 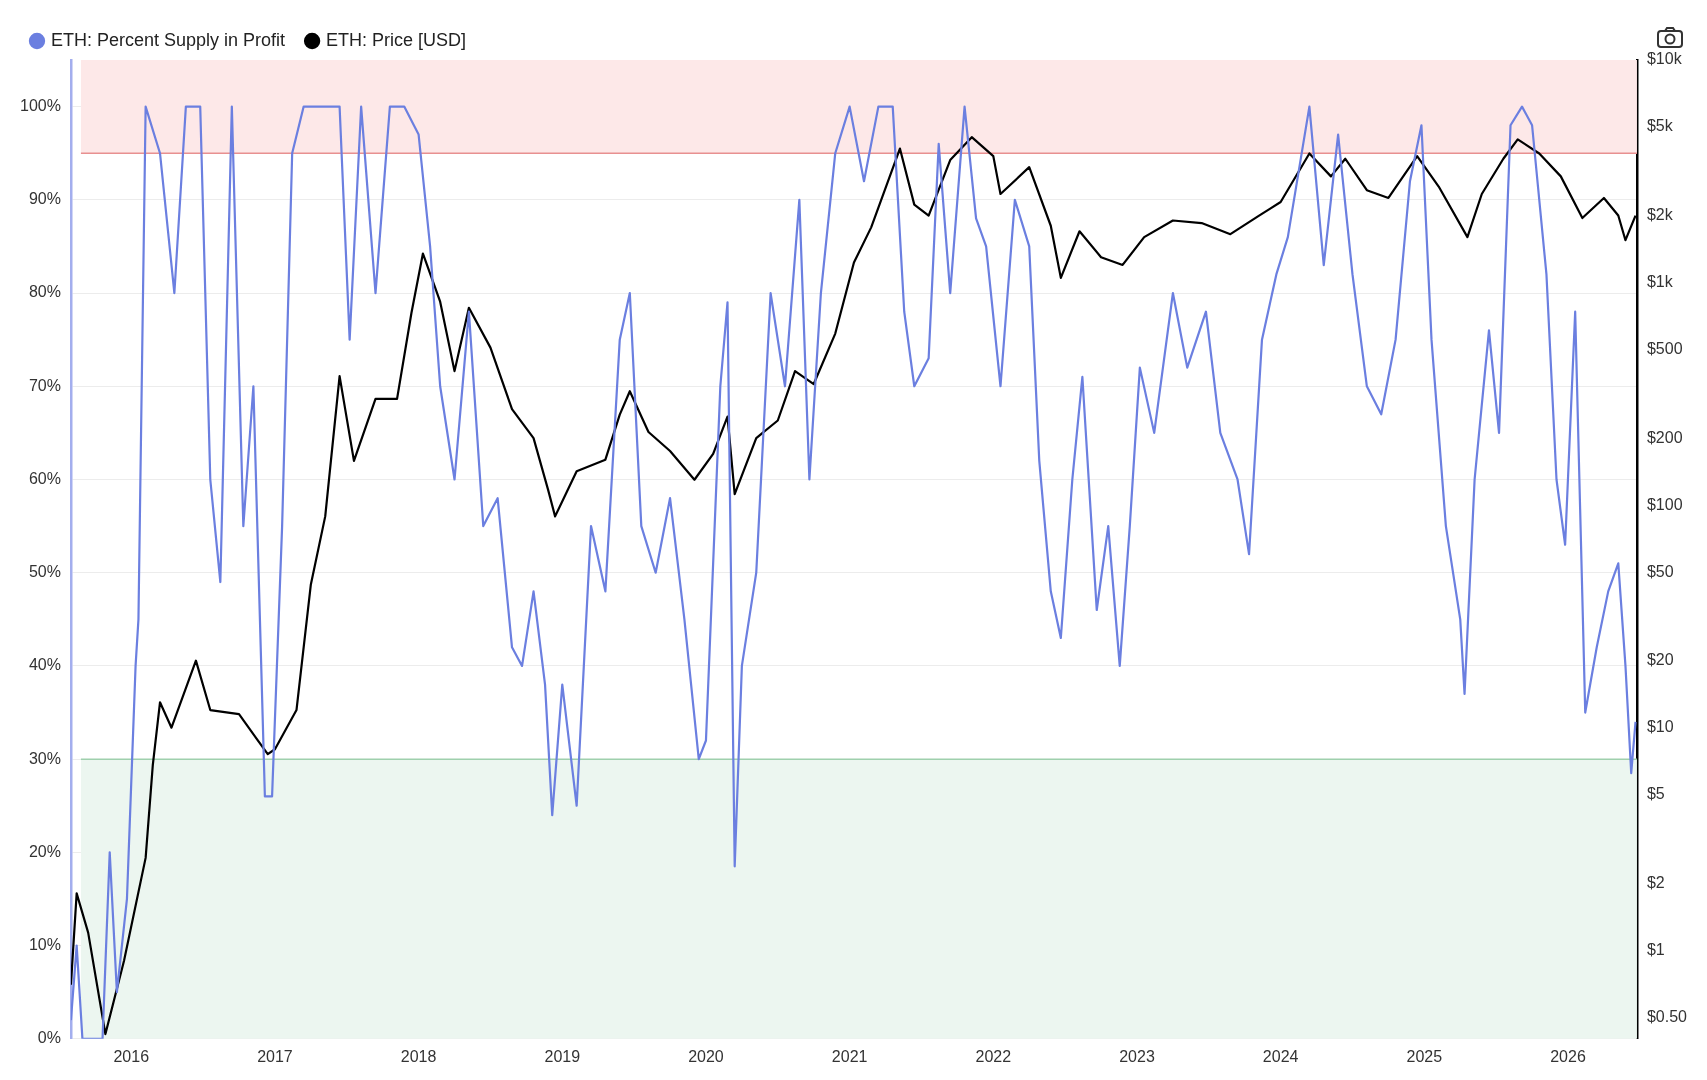 What do you see at coordinates (1660, 214) in the screenshot?
I see `y2-tick-label: $2k` at bounding box center [1660, 214].